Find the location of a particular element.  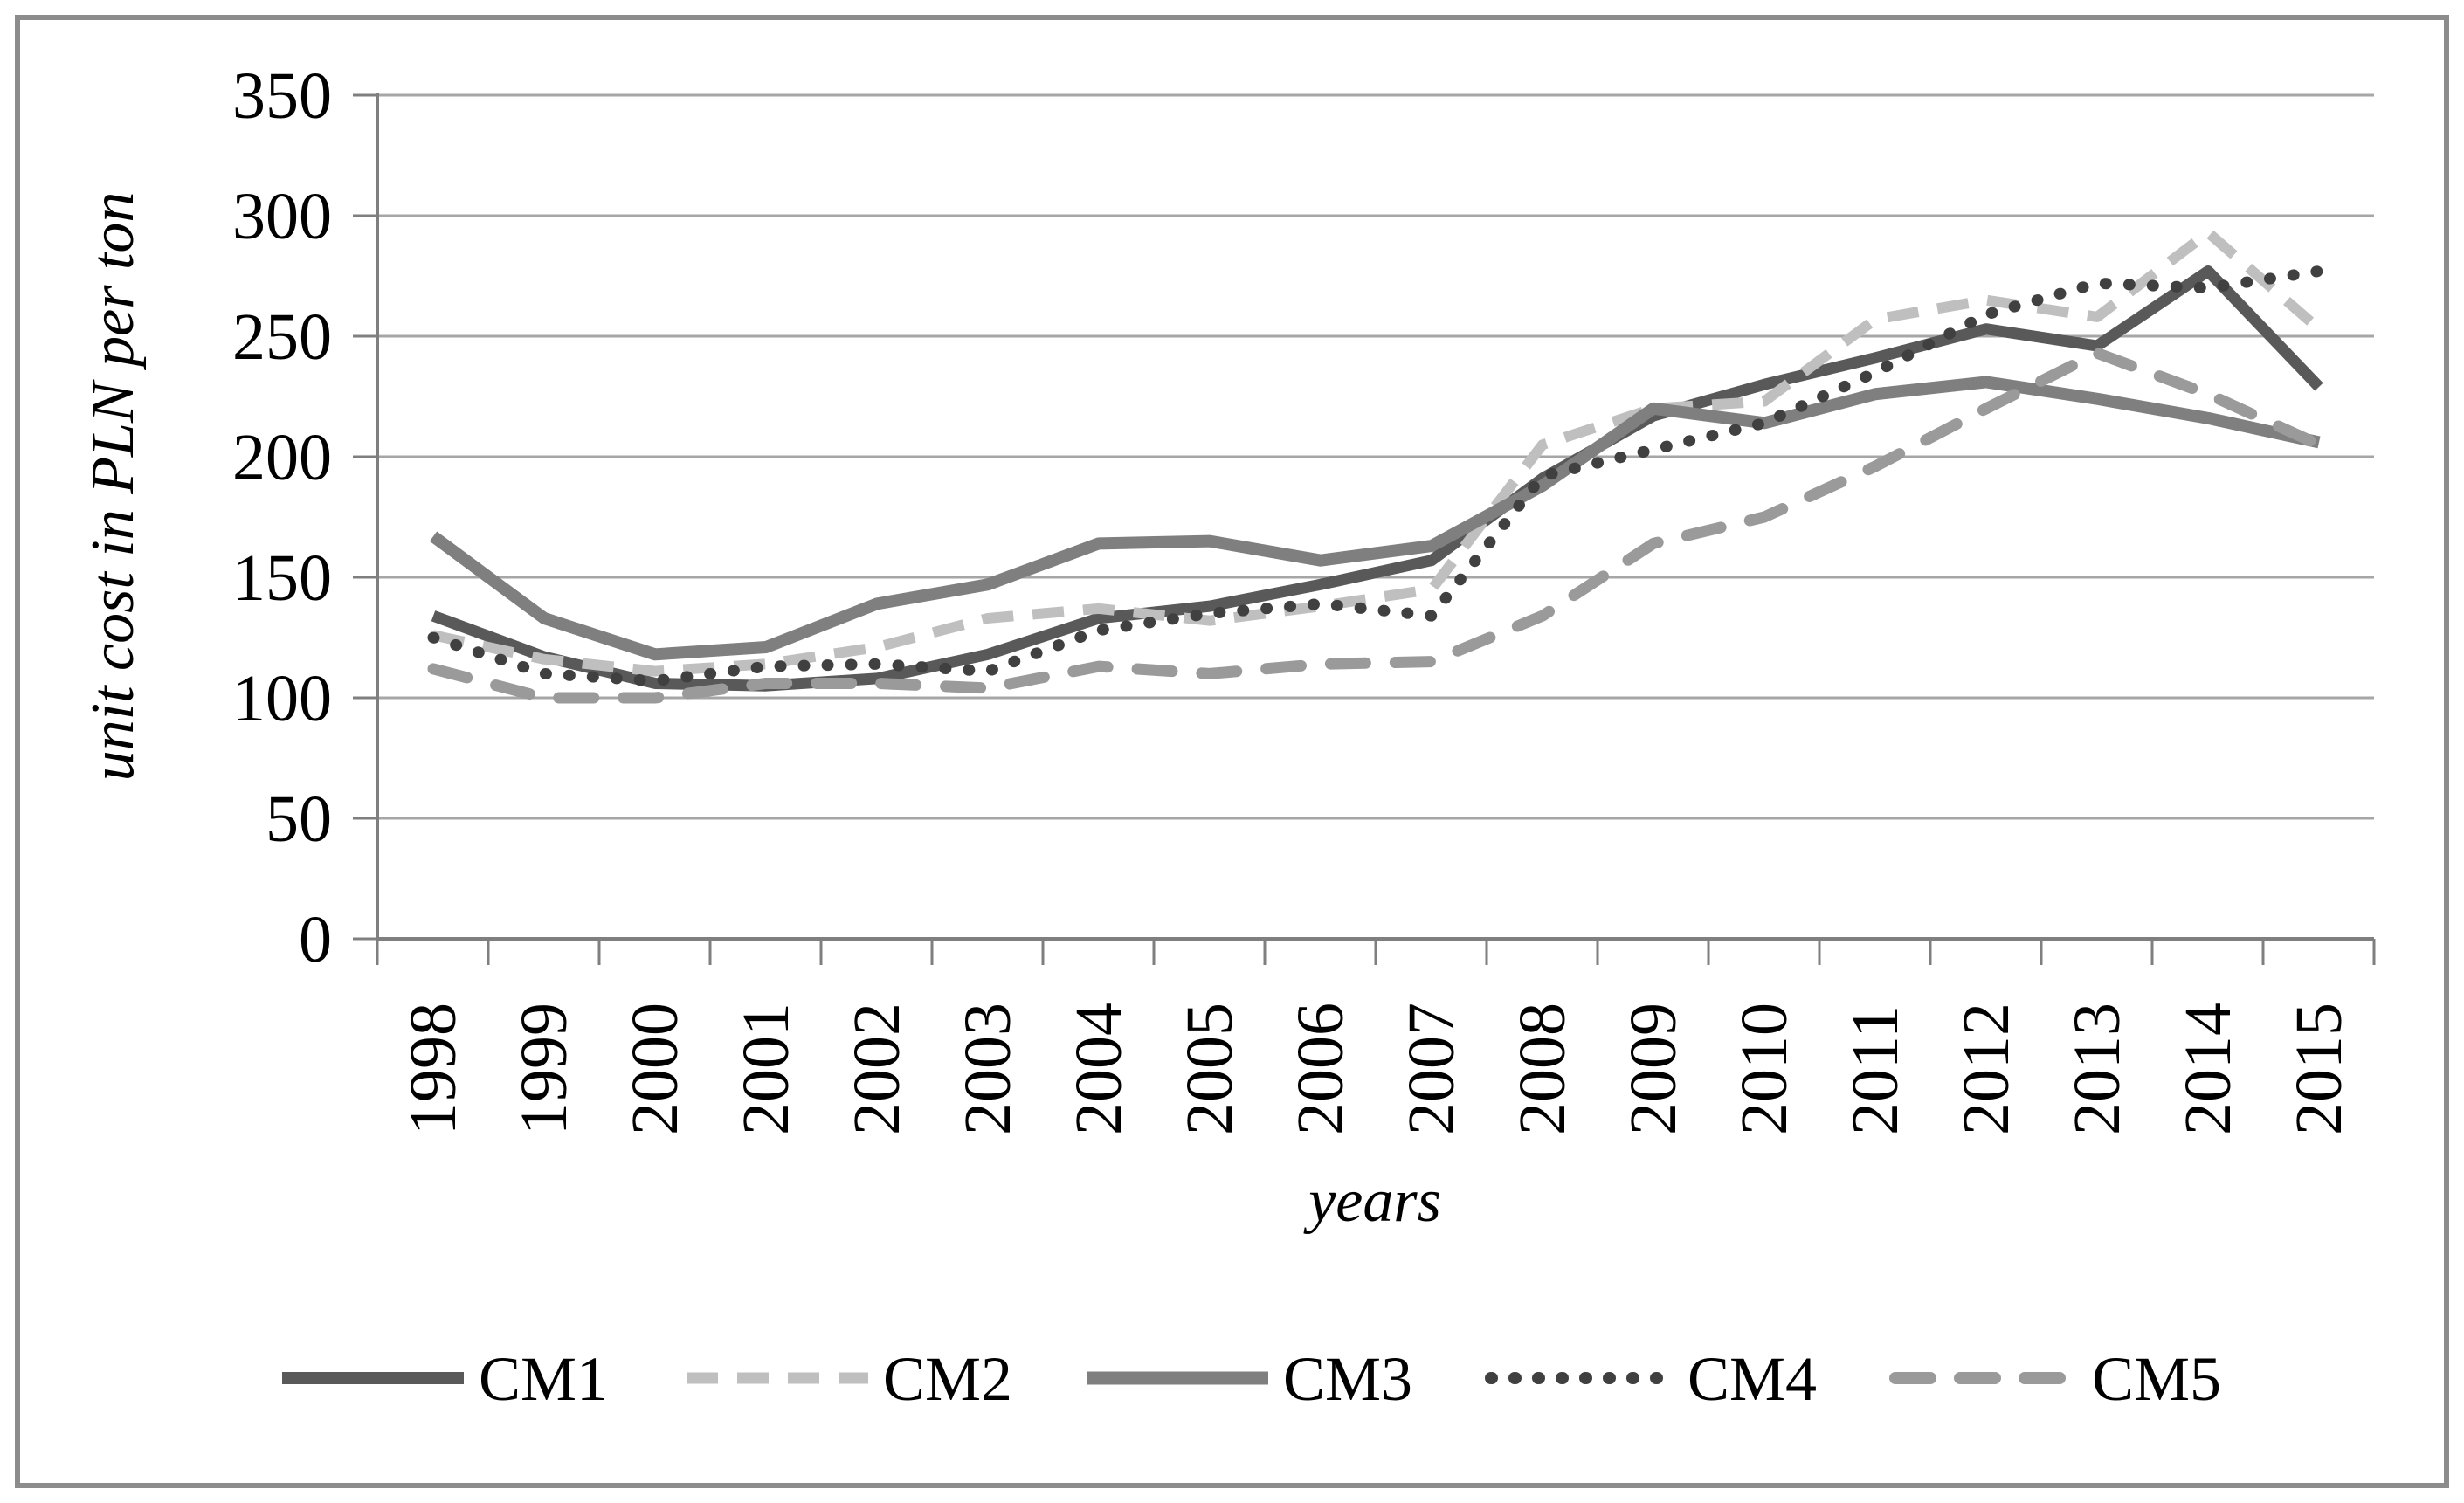

legend-label-cm3: CM3 is located at coordinates (1347, 1379).